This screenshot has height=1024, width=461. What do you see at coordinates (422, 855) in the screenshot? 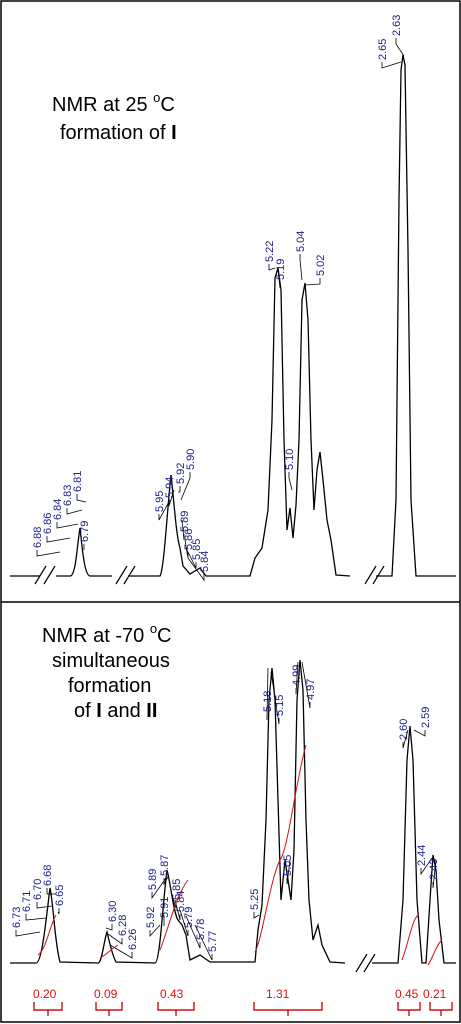
I see `panel2-peak-label: 2.44` at bounding box center [422, 855].